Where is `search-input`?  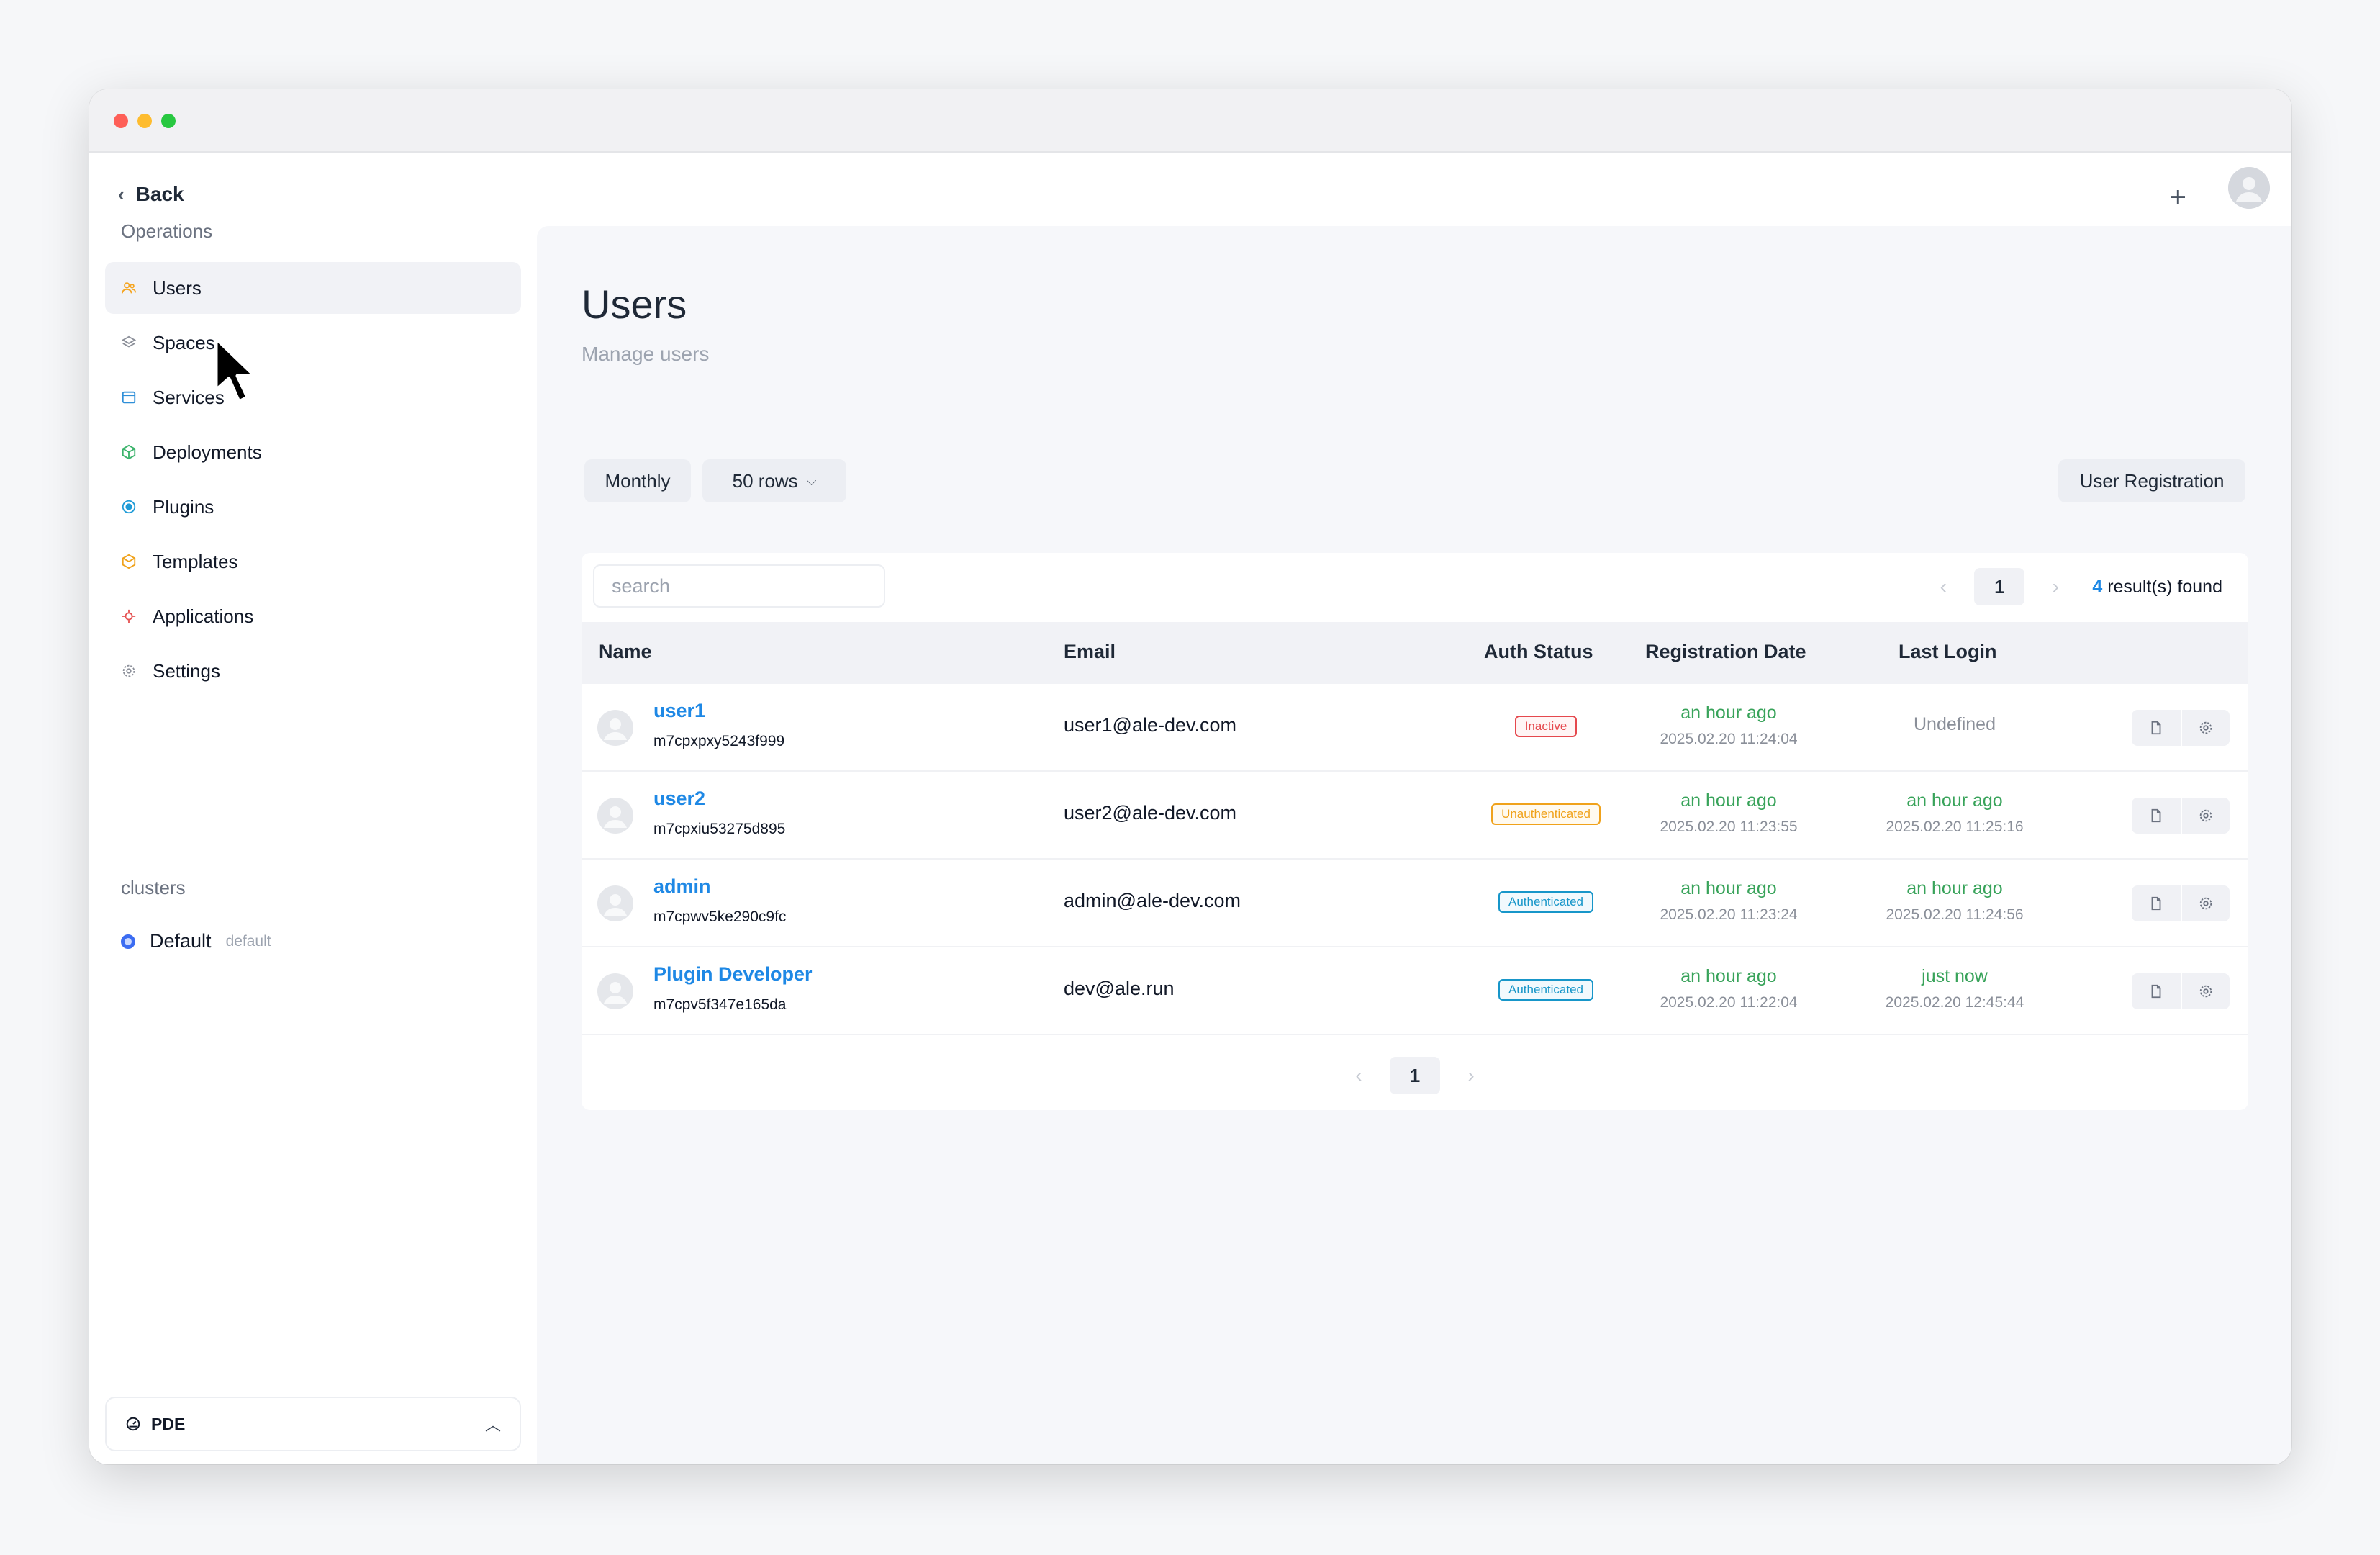
search-input is located at coordinates (739, 586).